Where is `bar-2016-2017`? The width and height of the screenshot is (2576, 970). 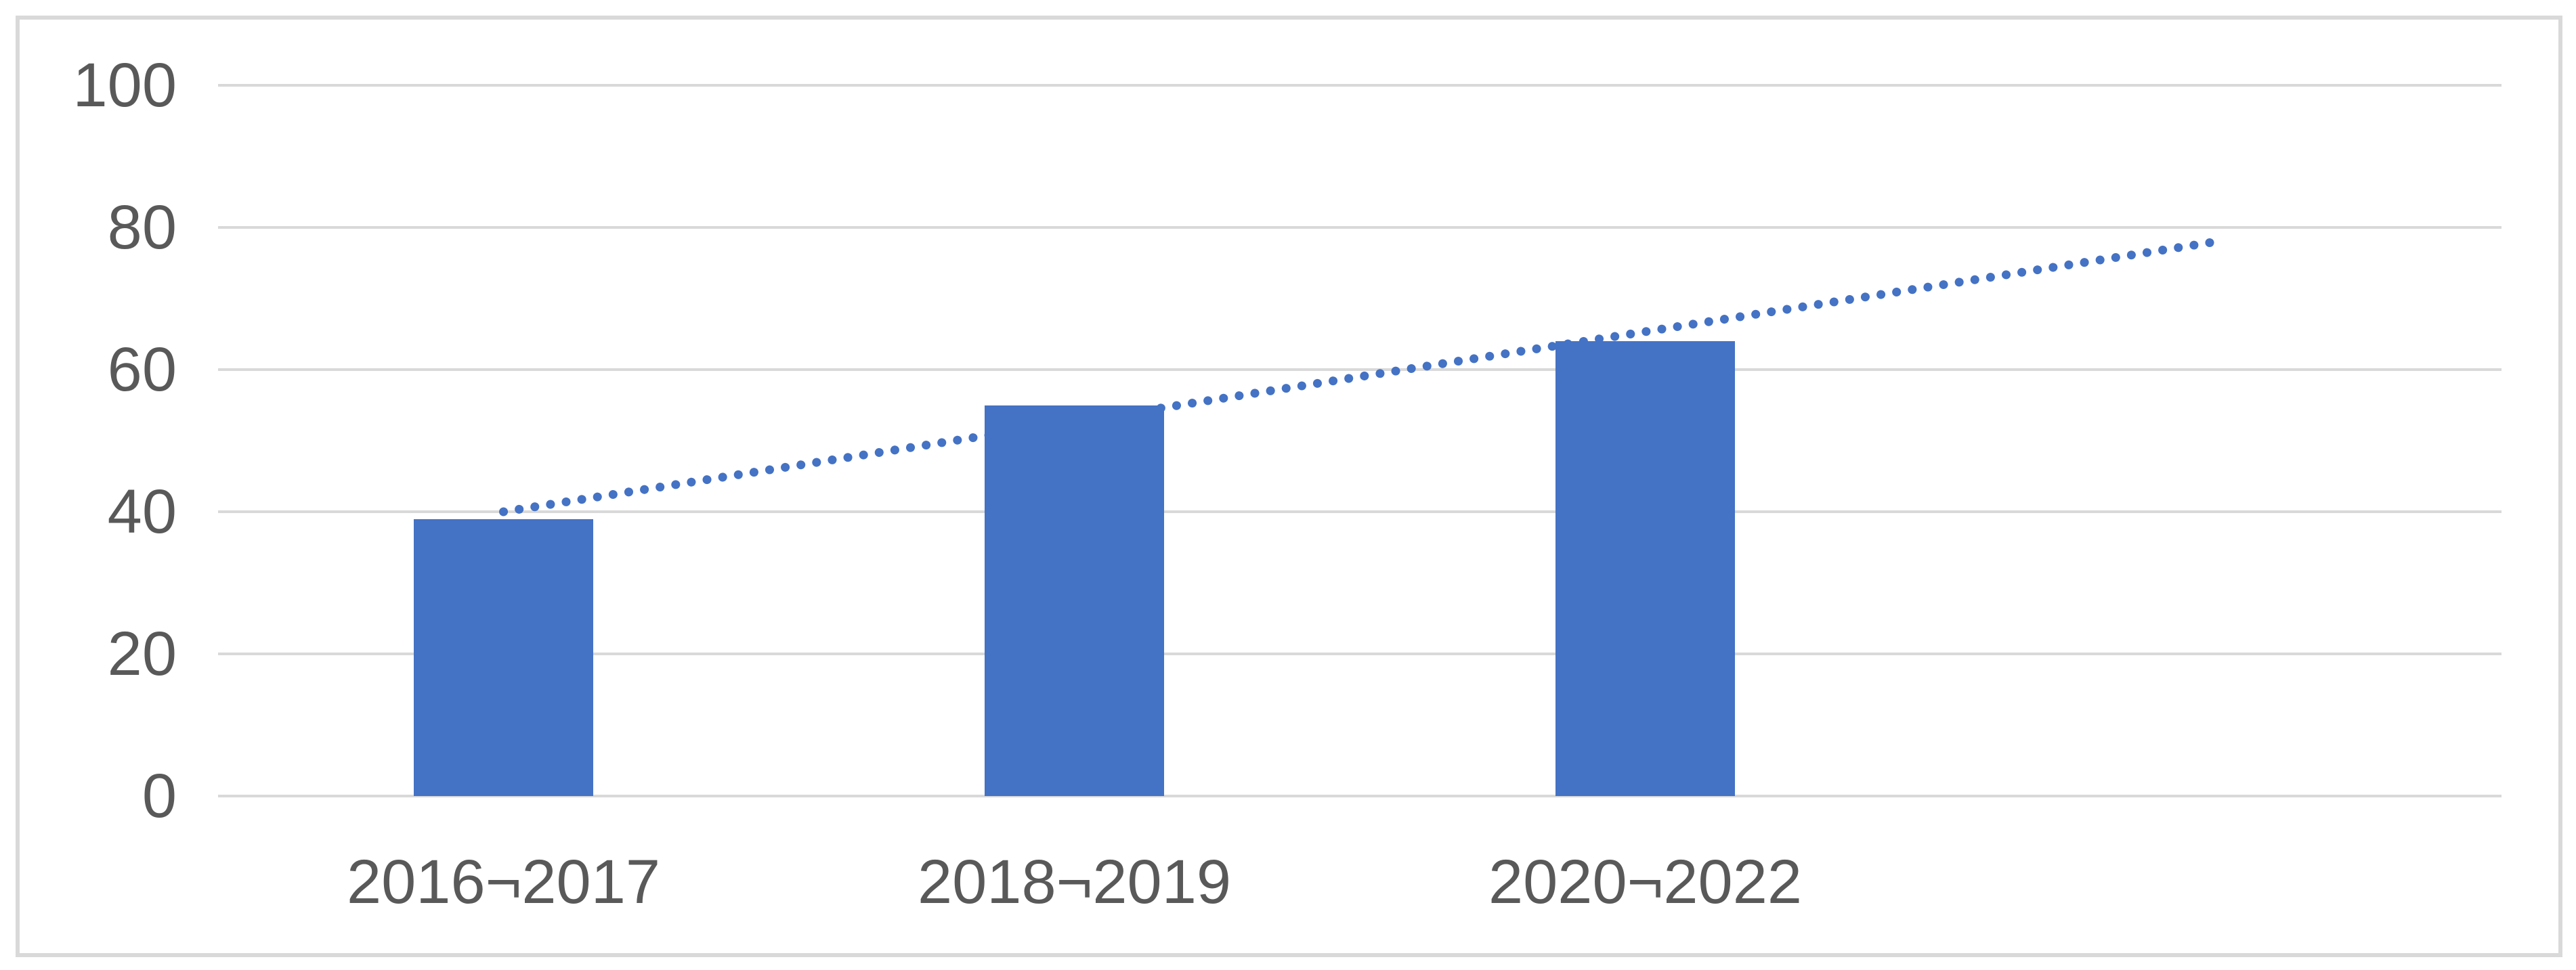
bar-2016-2017 is located at coordinates (503, 658).